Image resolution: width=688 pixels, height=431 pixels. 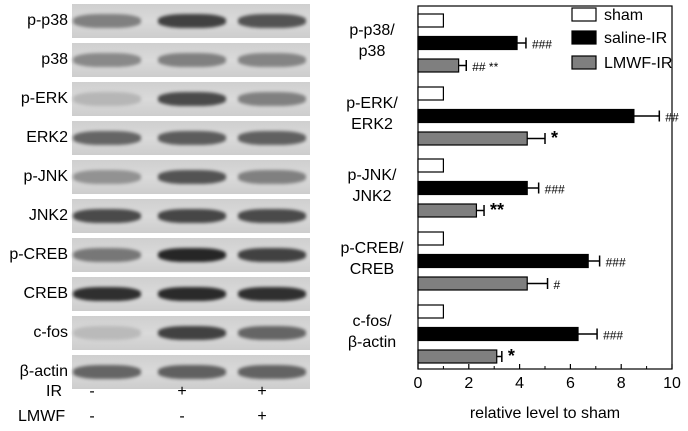 I want to click on blot-row-label: p-p38, so click(x=47, y=20).